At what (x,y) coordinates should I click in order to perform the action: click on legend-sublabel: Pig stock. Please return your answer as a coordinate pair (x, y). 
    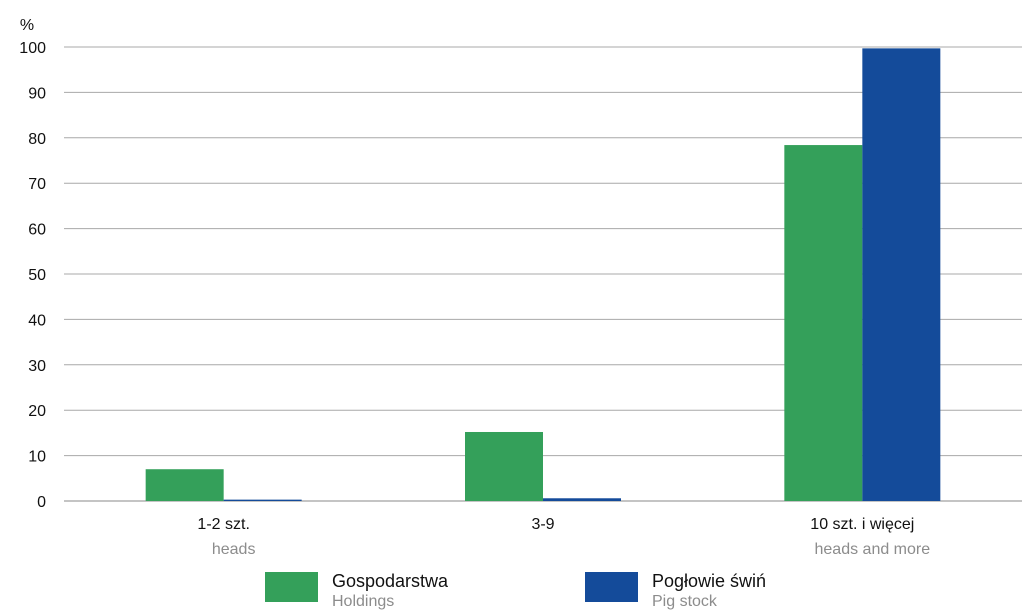
    Looking at the image, I should click on (685, 601).